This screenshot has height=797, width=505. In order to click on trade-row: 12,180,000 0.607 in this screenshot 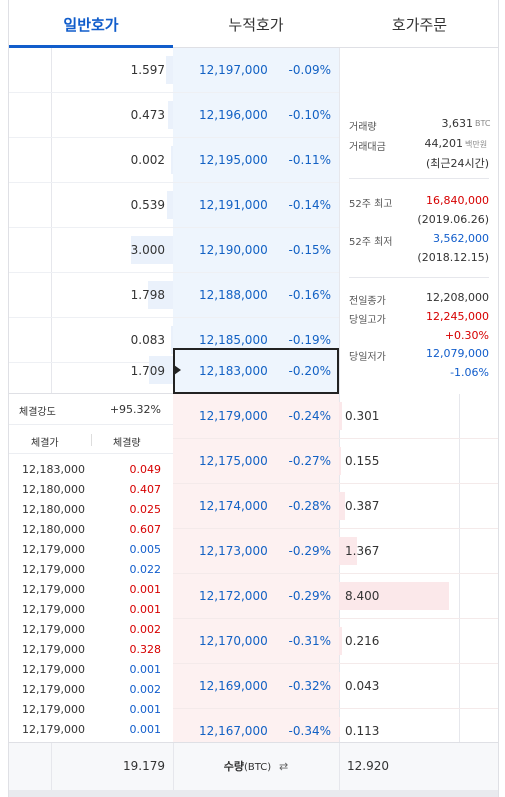, I will do `click(91, 530)`.